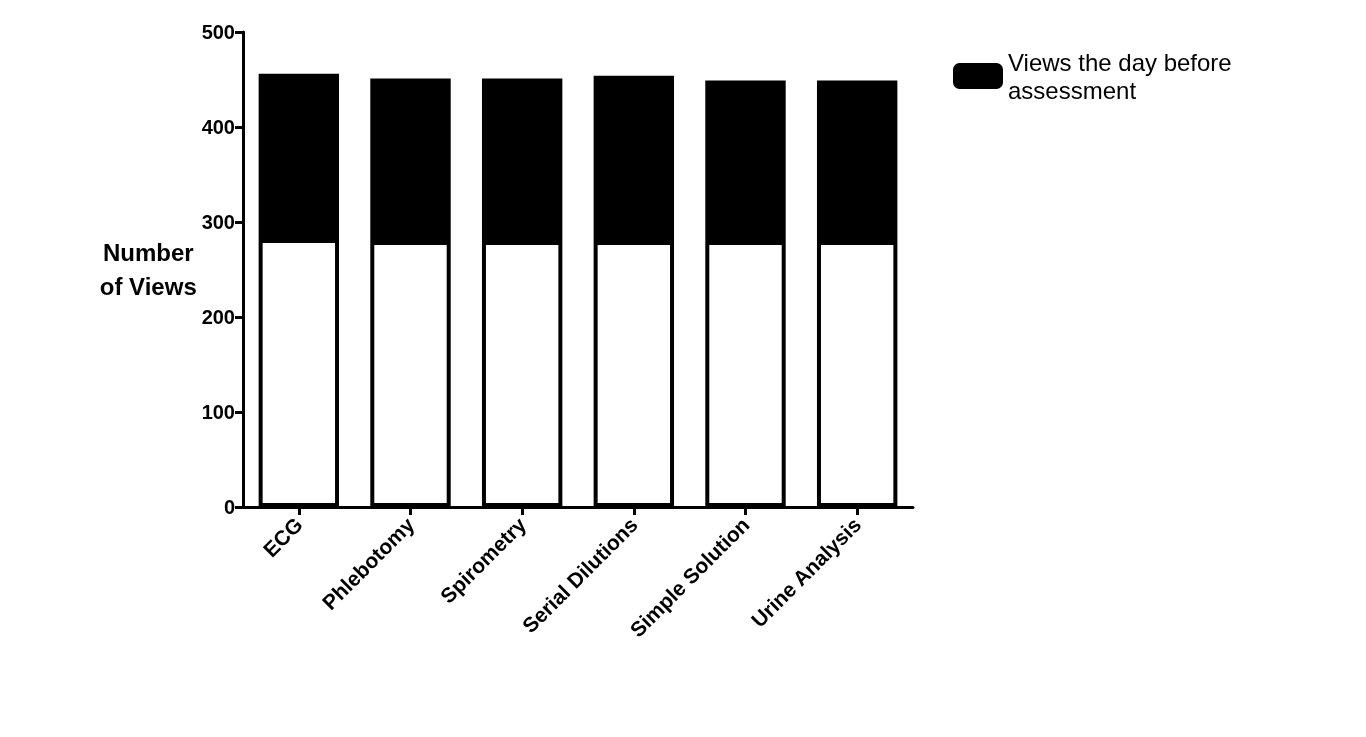  I want to click on y-tick-label: 300, so click(218, 222).